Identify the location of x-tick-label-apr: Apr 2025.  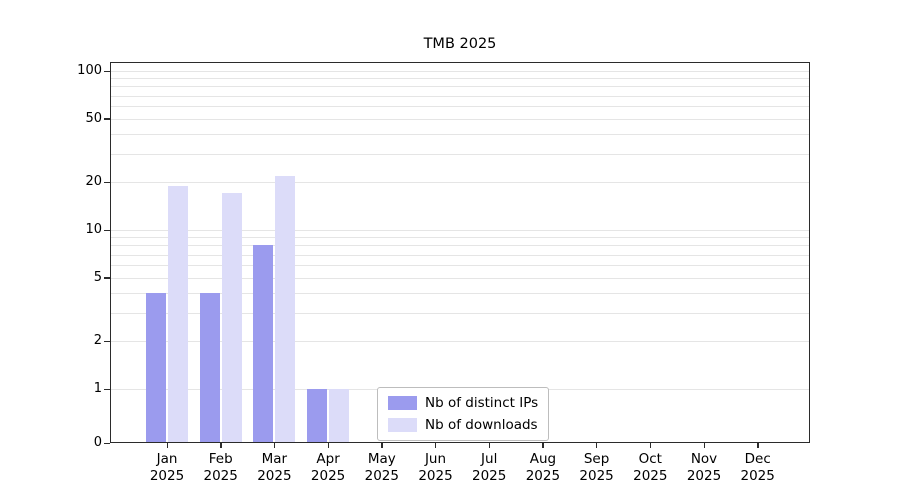
(328, 467).